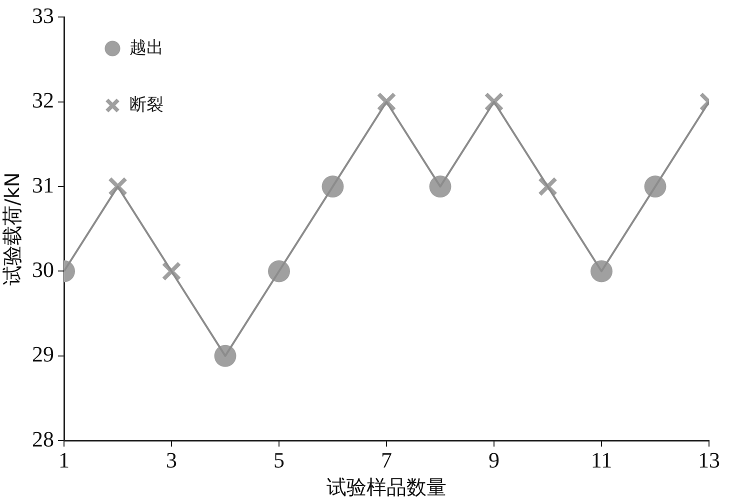 The width and height of the screenshot is (731, 501). I want to click on x-tick-label: 1, so click(64, 460).